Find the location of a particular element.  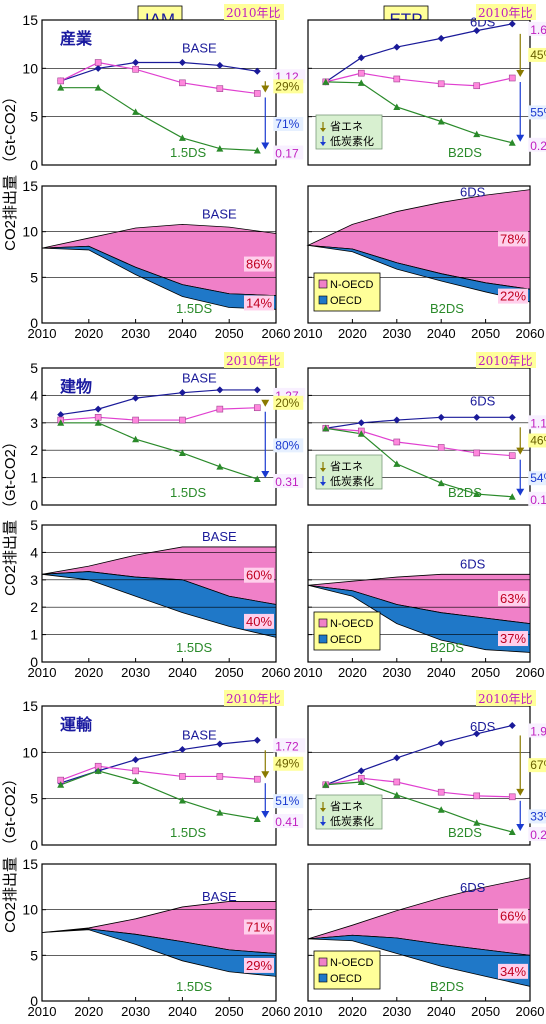

non-oecd-pct-label: 71% is located at coordinates (259, 926).